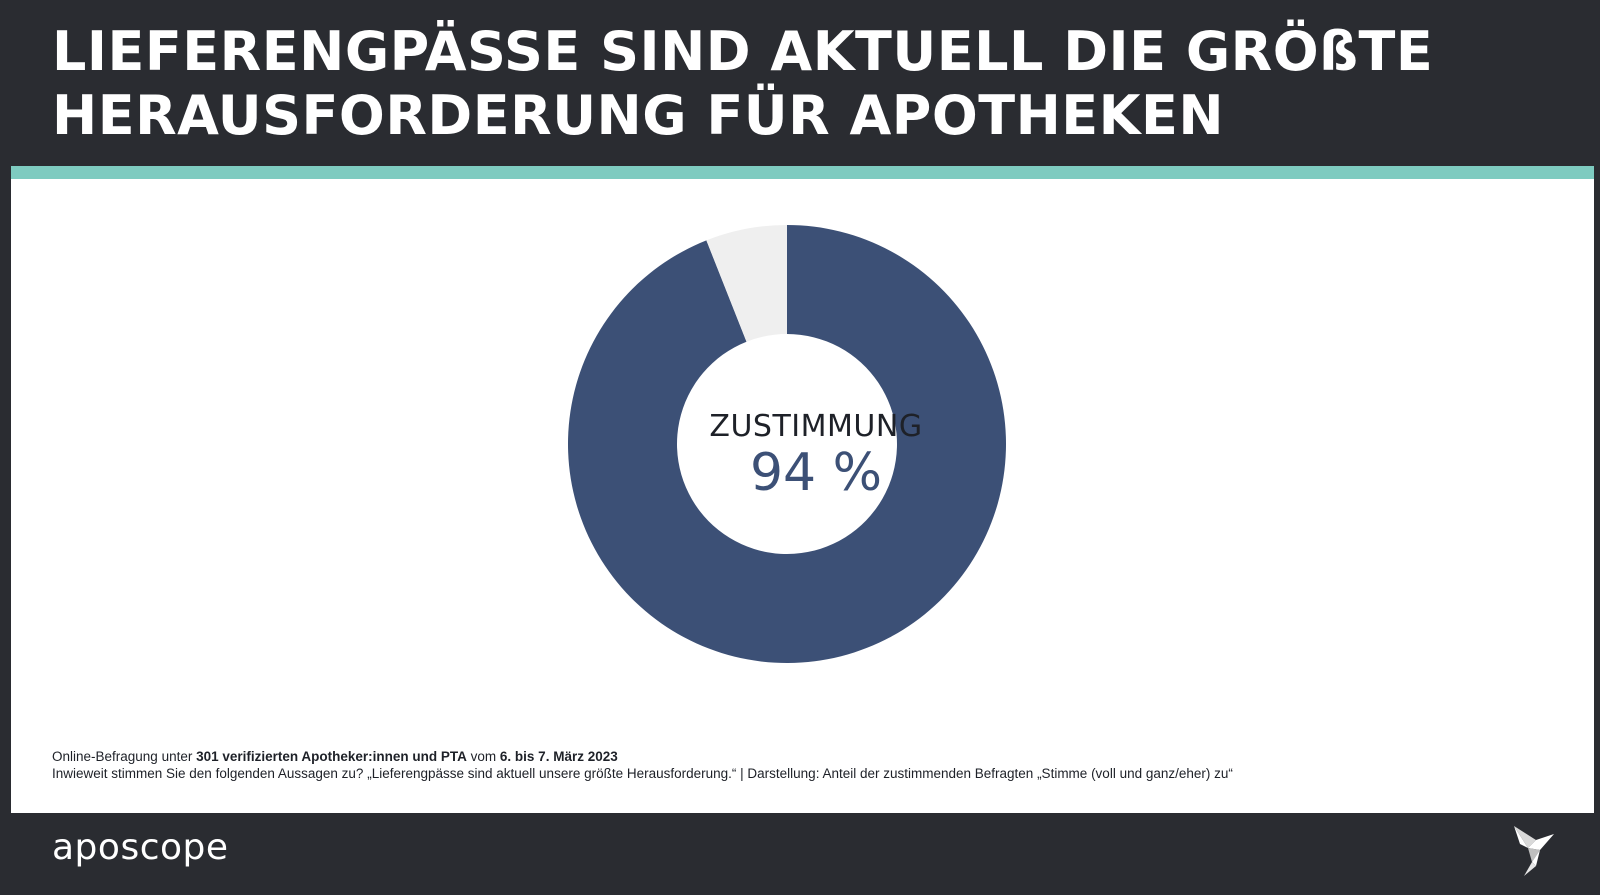 This screenshot has width=1600, height=895. I want to click on accent-bar, so click(802, 172).